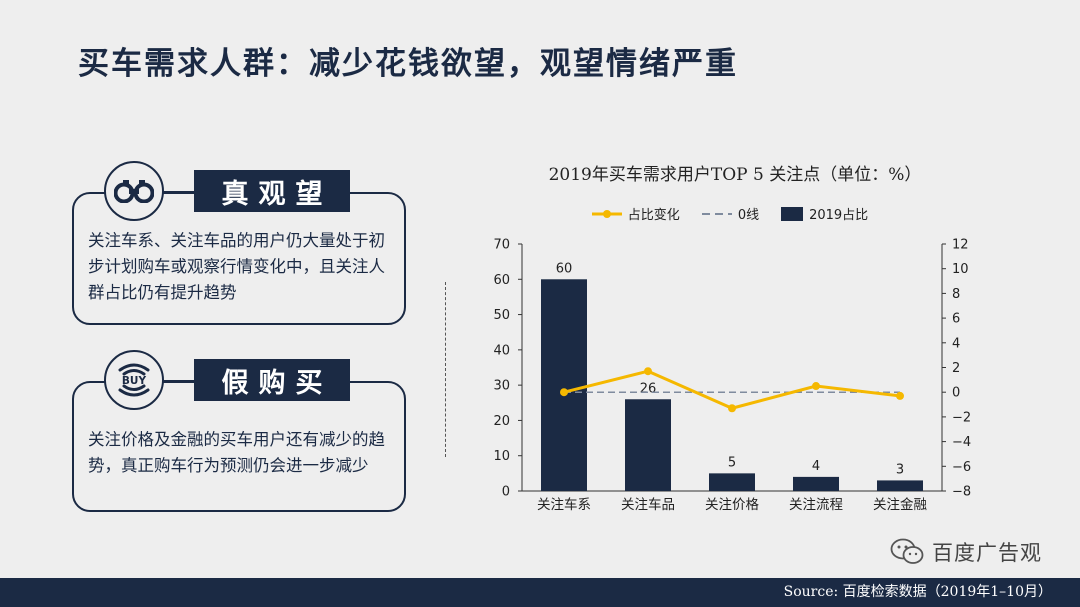  Describe the element at coordinates (816, 466) in the screenshot. I see `bar-data-label: 4` at that location.